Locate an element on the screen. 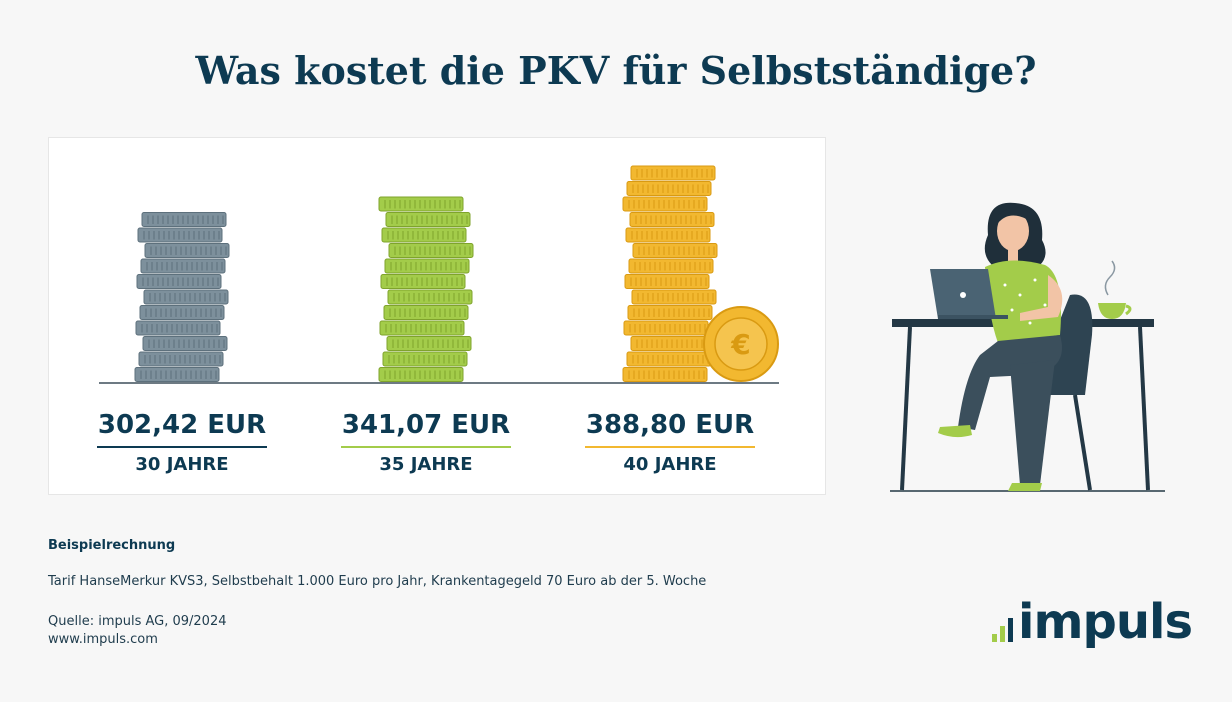  notes-website: www.impuls.com is located at coordinates (103, 639).